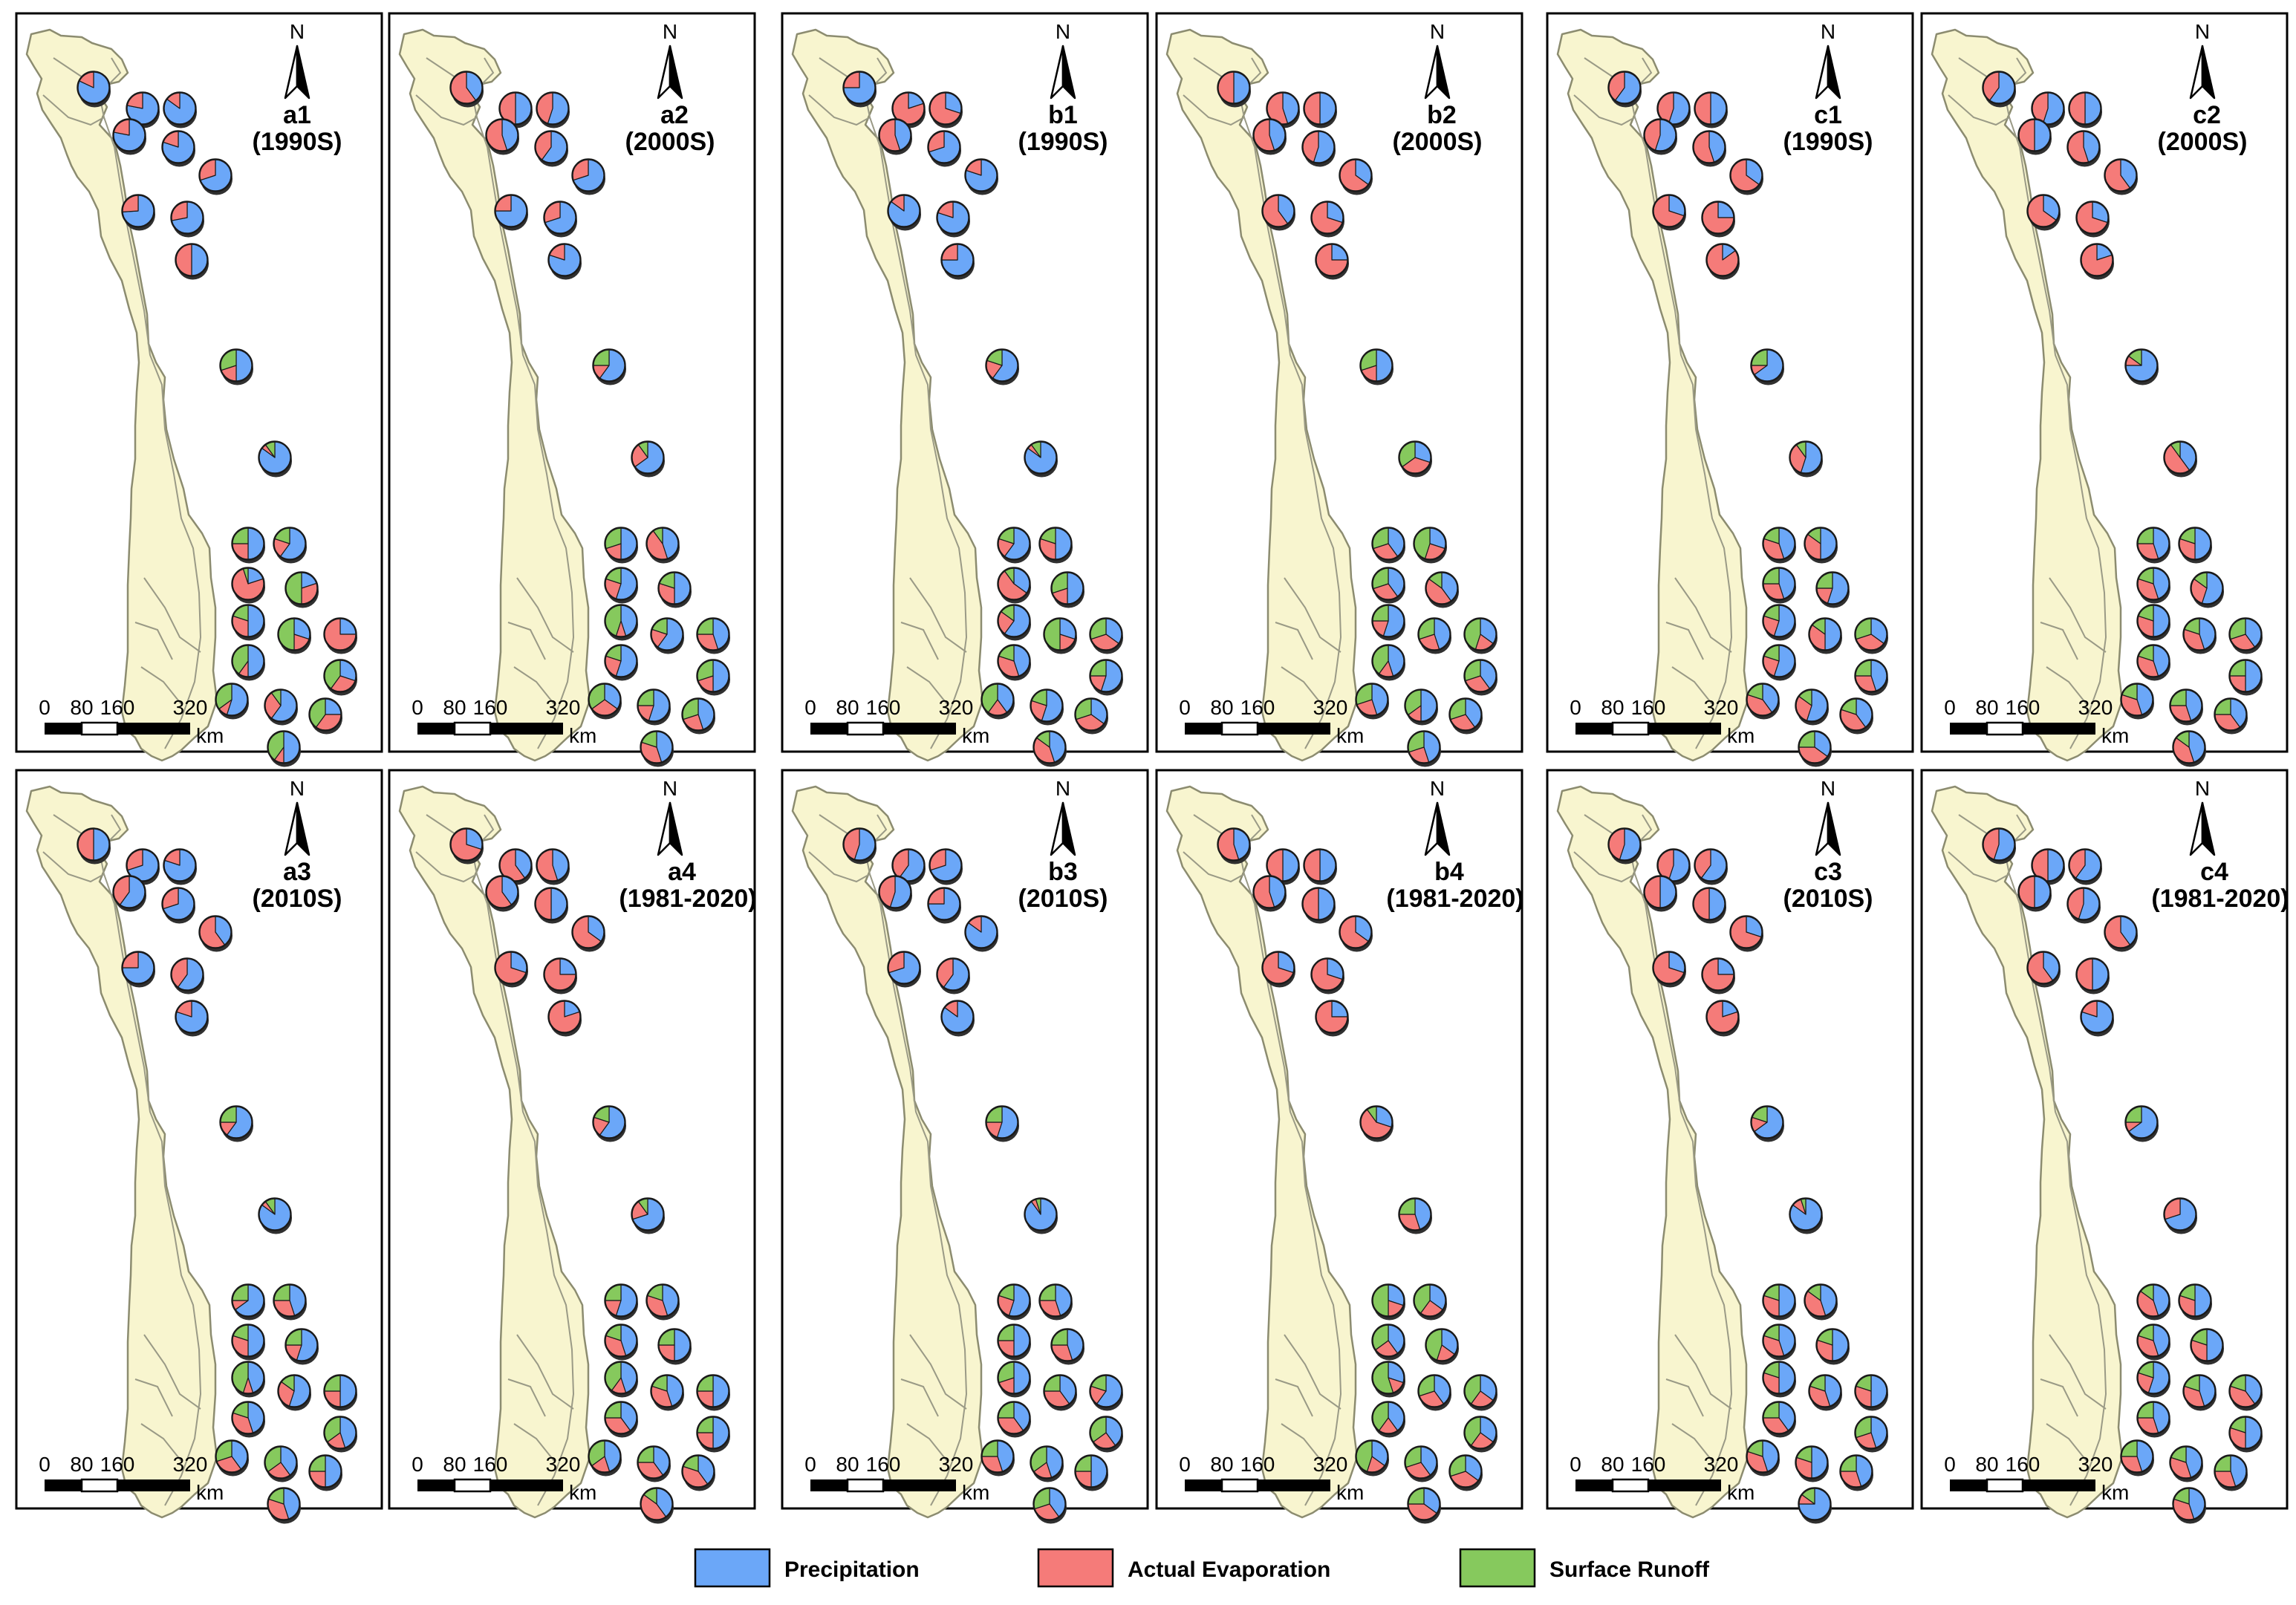  Describe the element at coordinates (1630, 1570) in the screenshot. I see `legend-label: Surface Runoff` at that location.